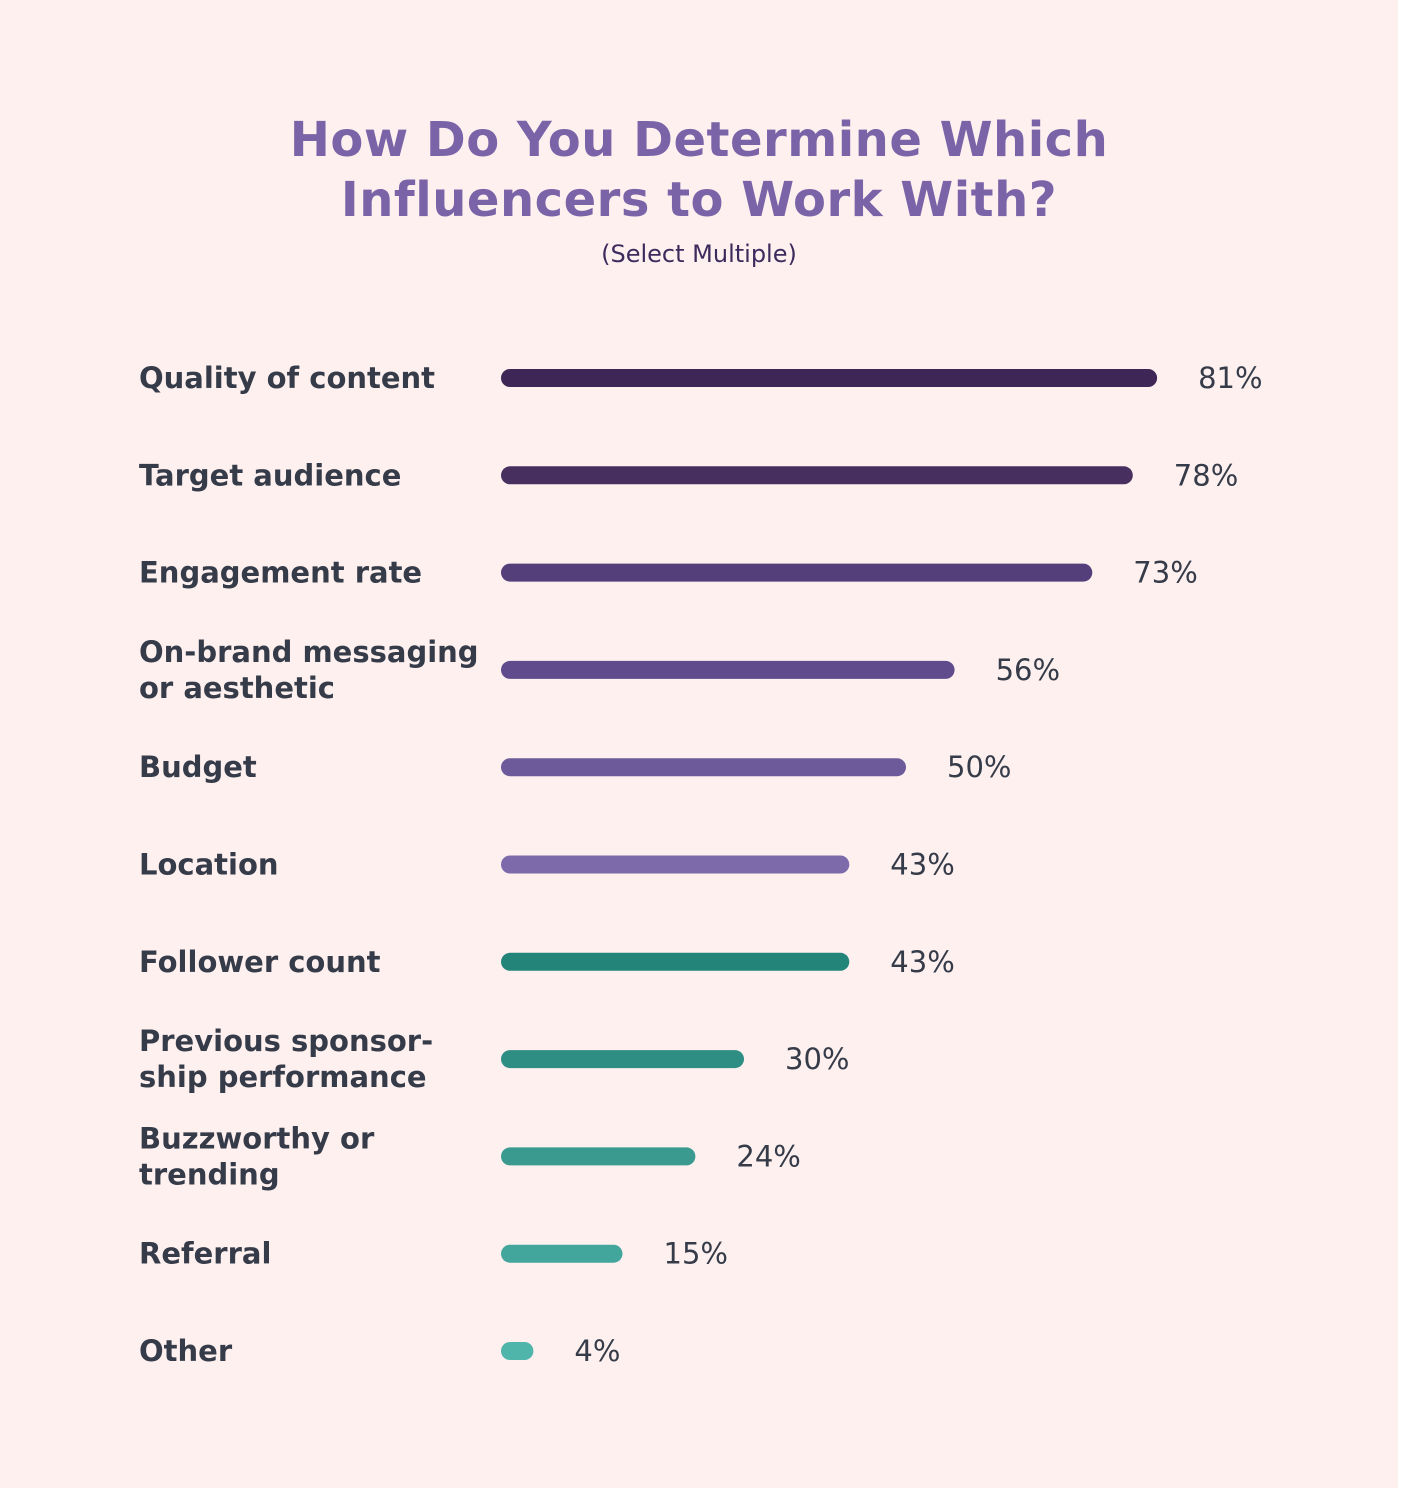  I want to click on value-label: 81%, so click(1230, 378).